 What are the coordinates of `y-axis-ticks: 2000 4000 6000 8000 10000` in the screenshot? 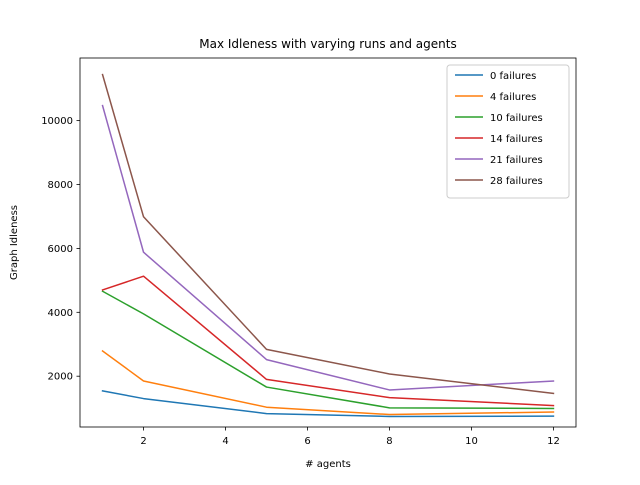 It's located at (60, 249).